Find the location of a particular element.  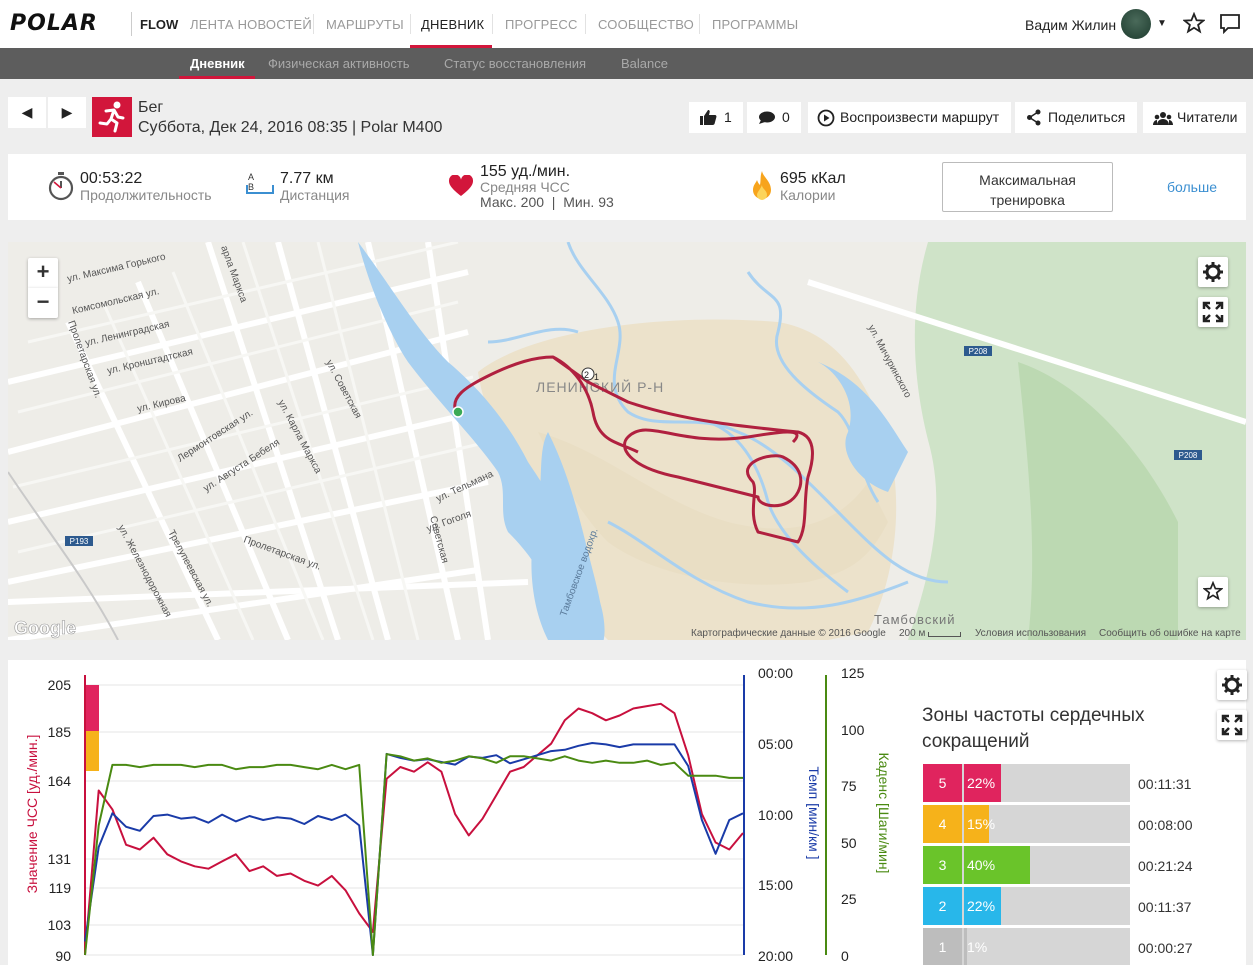

active-subtab-indicator is located at coordinates (217, 77).